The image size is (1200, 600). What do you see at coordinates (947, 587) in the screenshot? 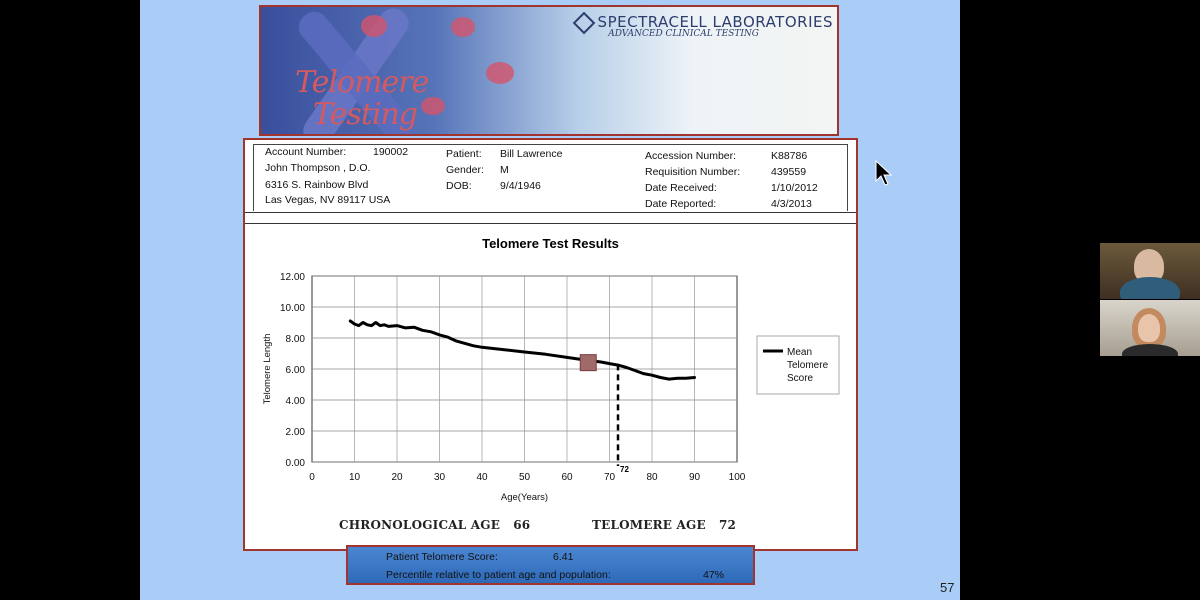
I see `slide-number: 57` at bounding box center [947, 587].